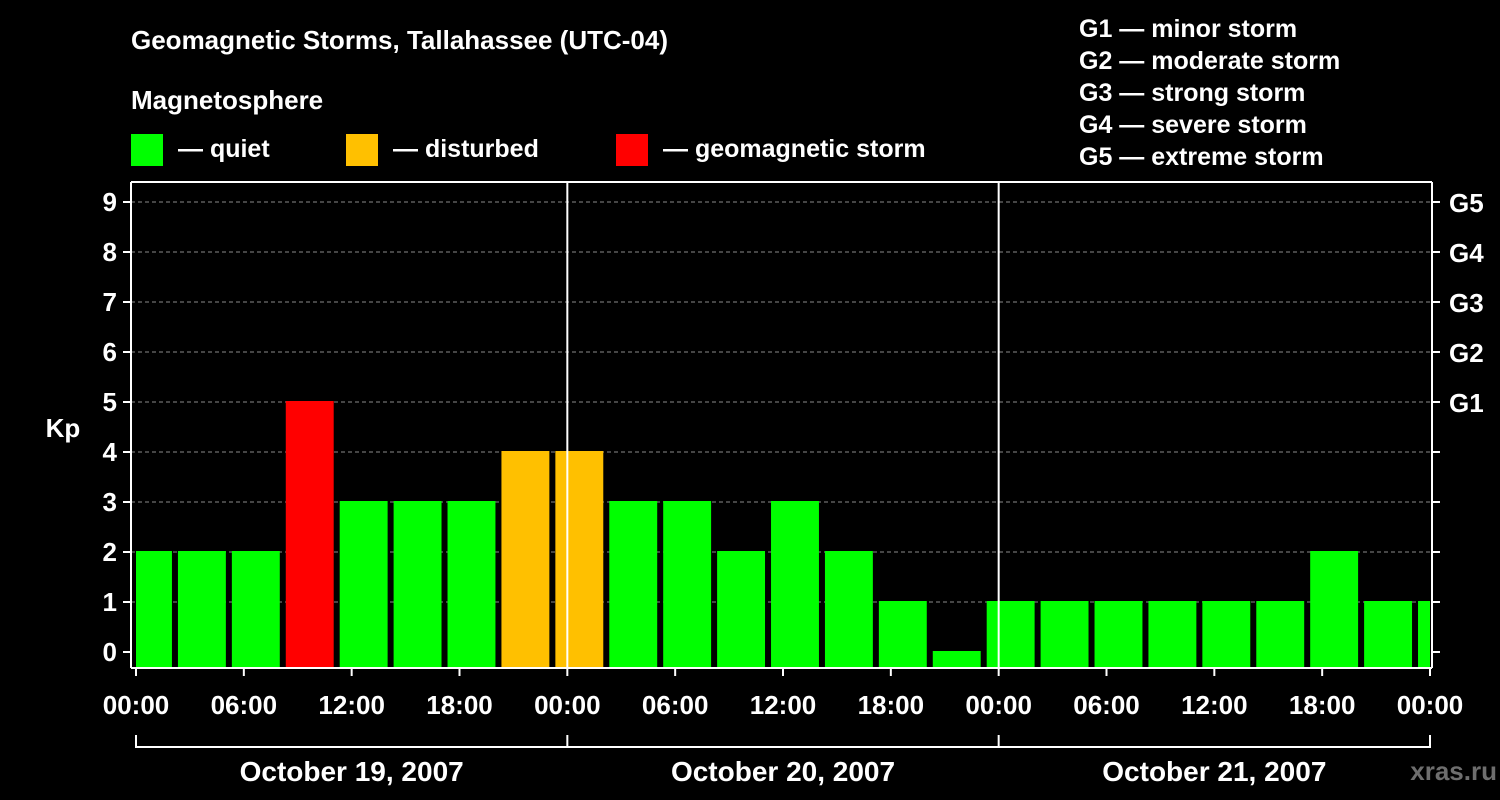 This screenshot has width=1500, height=800. What do you see at coordinates (1453, 771) in the screenshot?
I see `watermark: xras.ru` at bounding box center [1453, 771].